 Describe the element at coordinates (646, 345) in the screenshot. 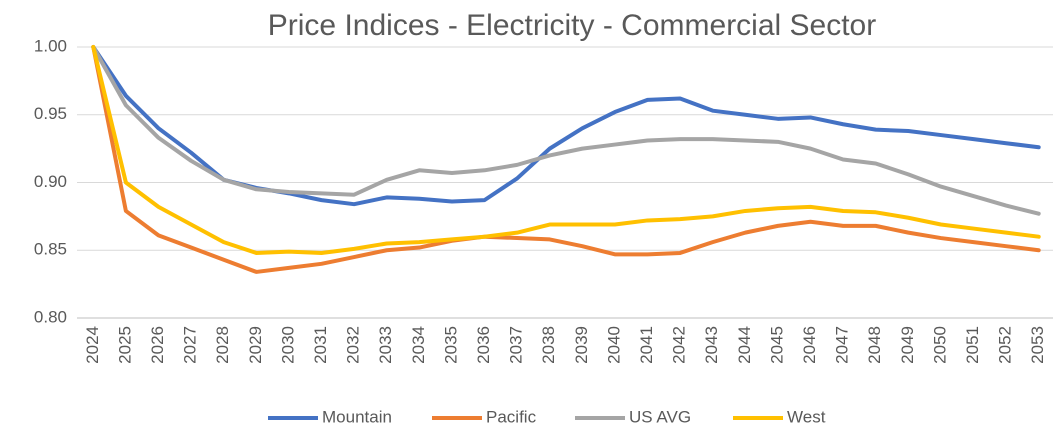

I see `x-tick-label: 2041` at that location.